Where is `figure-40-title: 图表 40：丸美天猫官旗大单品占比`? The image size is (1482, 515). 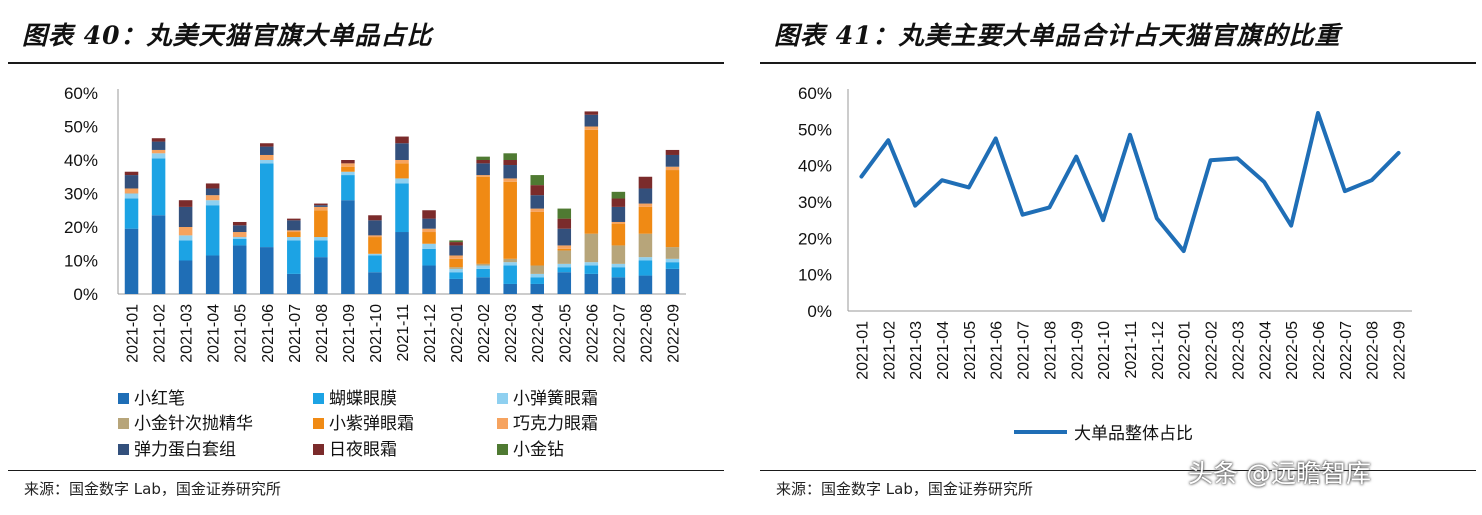 figure-40-title: 图表 40：丸美天猫官旗大单品占比 is located at coordinates (227, 35).